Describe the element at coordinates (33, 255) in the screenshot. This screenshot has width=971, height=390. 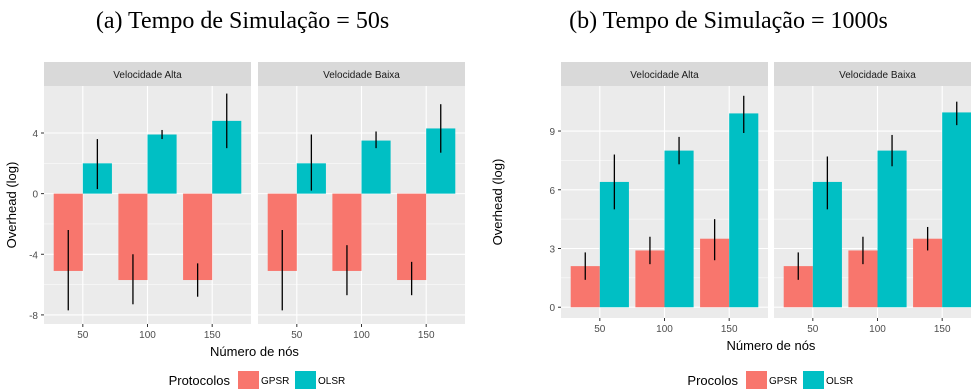
I see `chart-a-y-tick-label: -4` at that location.